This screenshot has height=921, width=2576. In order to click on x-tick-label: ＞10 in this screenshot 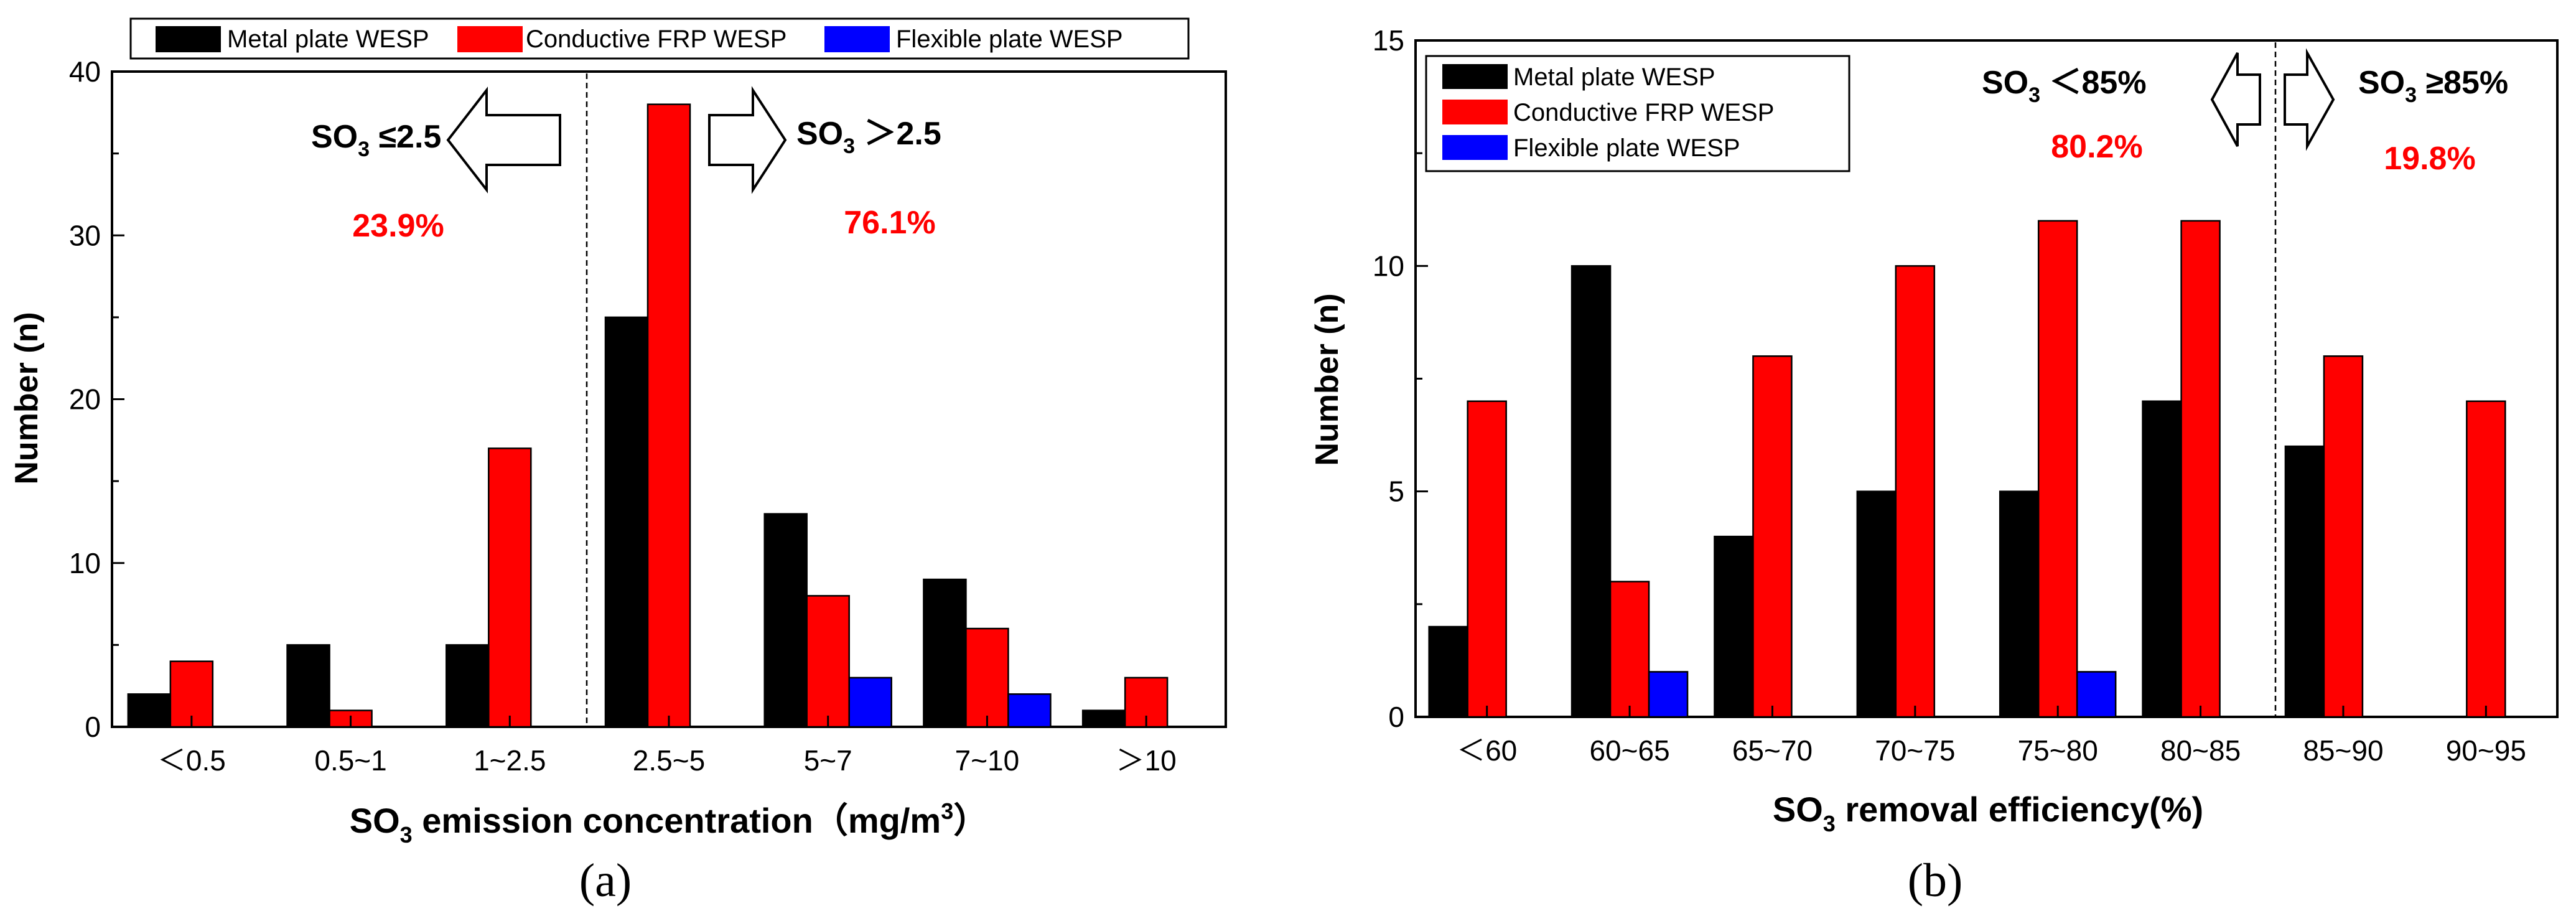, I will do `click(1146, 761)`.